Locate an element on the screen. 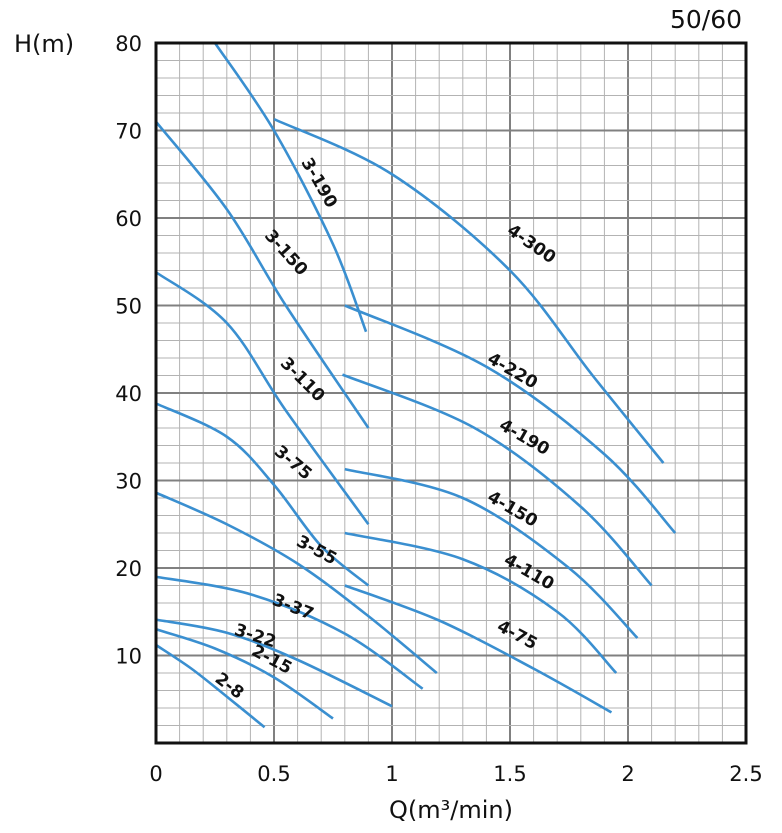 This screenshot has height=833, width=782. y-tick-label: 50 is located at coordinates (128, 307).